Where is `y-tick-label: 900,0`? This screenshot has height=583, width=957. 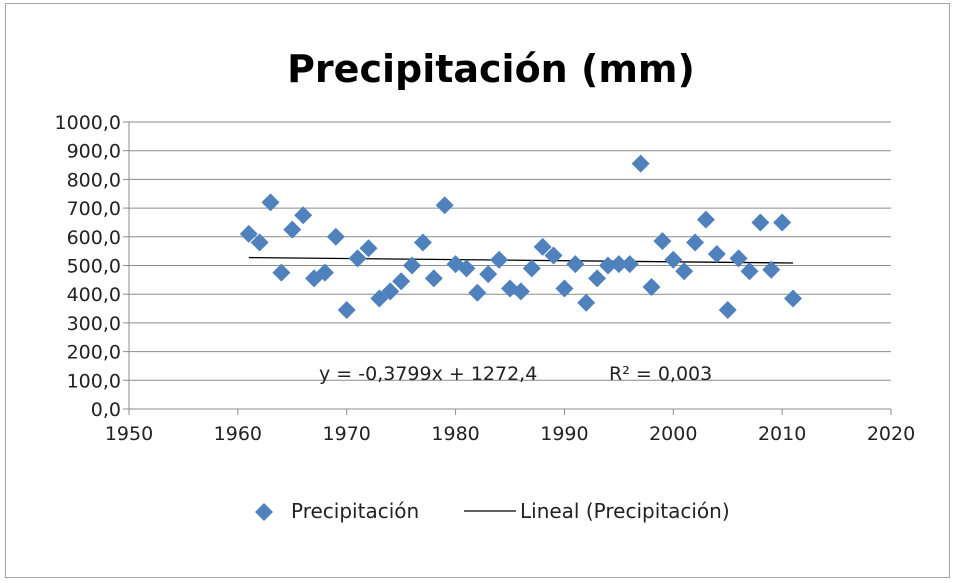
y-tick-label: 900,0 is located at coordinates (94, 152).